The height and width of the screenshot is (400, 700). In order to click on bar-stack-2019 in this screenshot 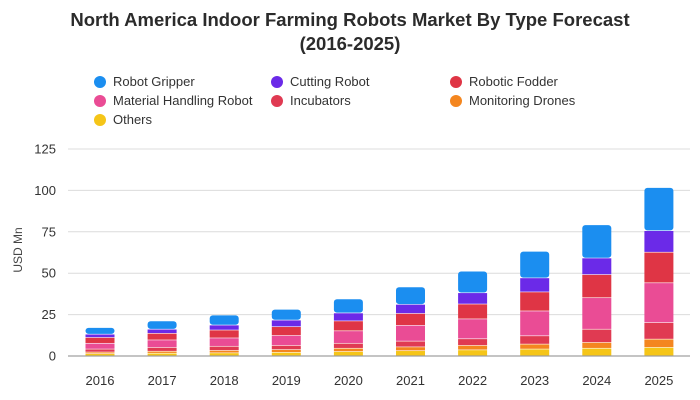, I will do `click(286, 332)`.